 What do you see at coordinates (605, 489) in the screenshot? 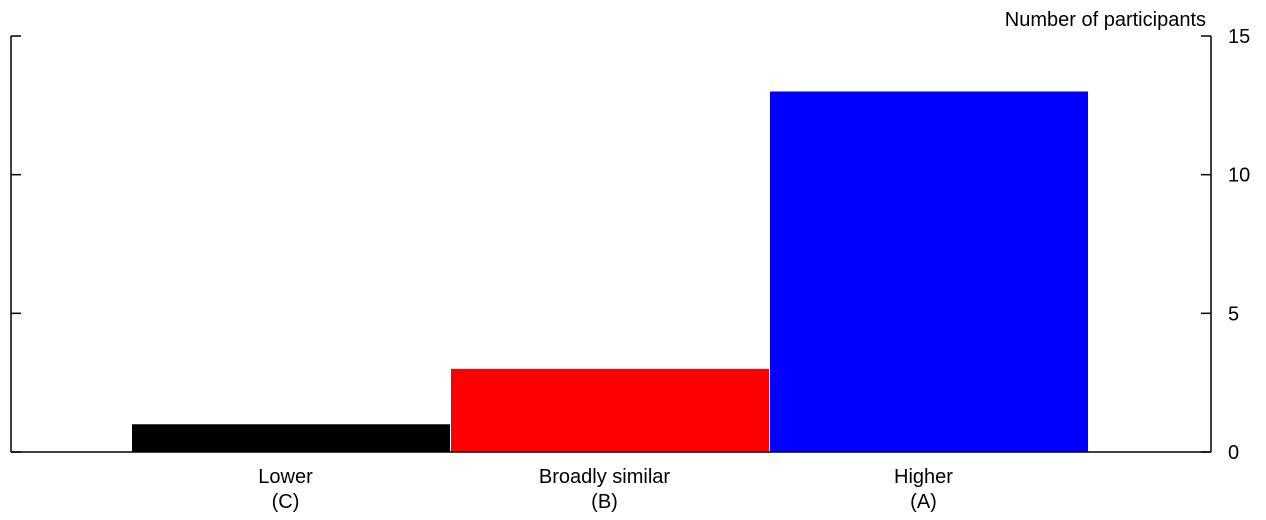
I see `category-labels-group: Lower (C) Broadly similar (B) Higher (A)` at bounding box center [605, 489].